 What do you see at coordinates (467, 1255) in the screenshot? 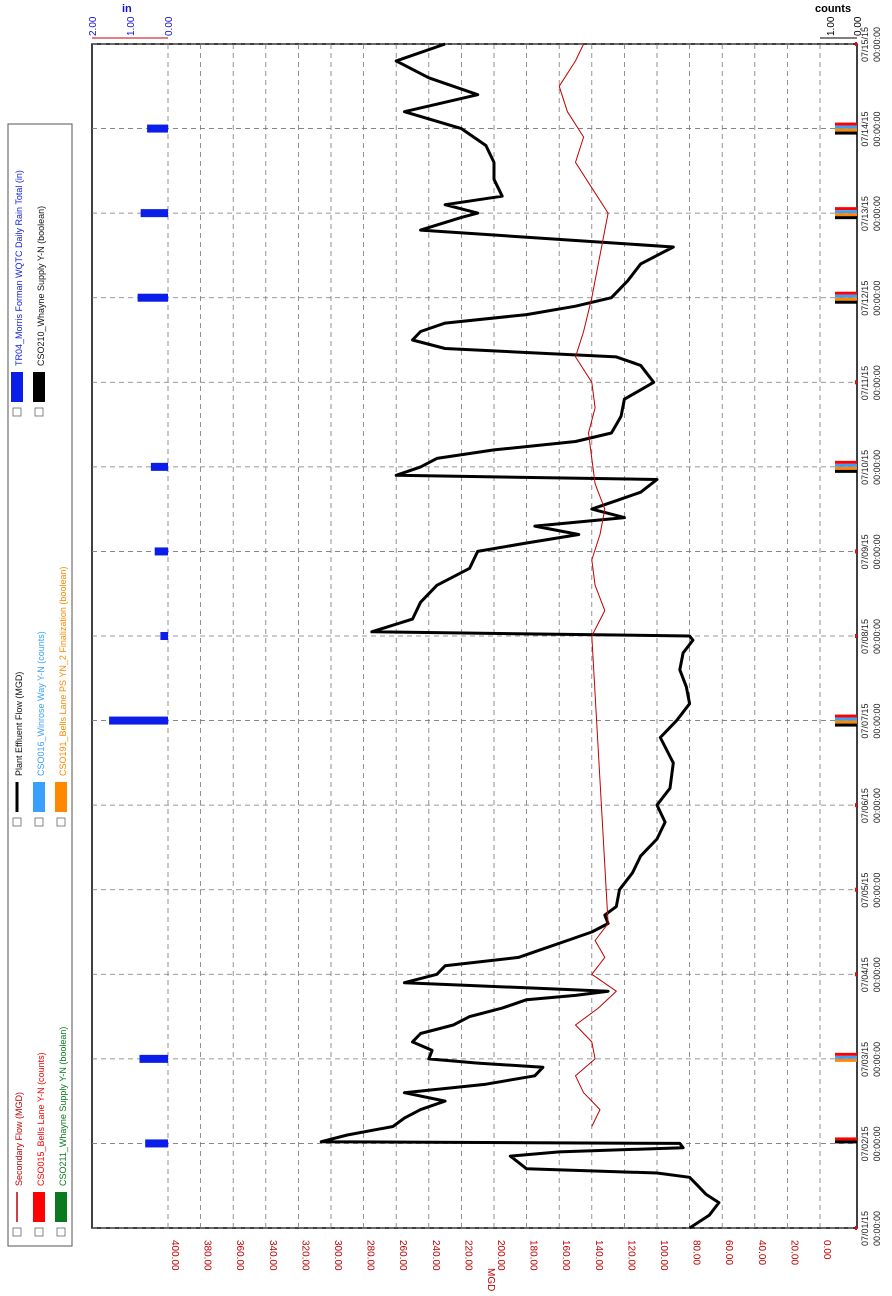
I see `mgd-tick-label: 220.00` at bounding box center [467, 1255].